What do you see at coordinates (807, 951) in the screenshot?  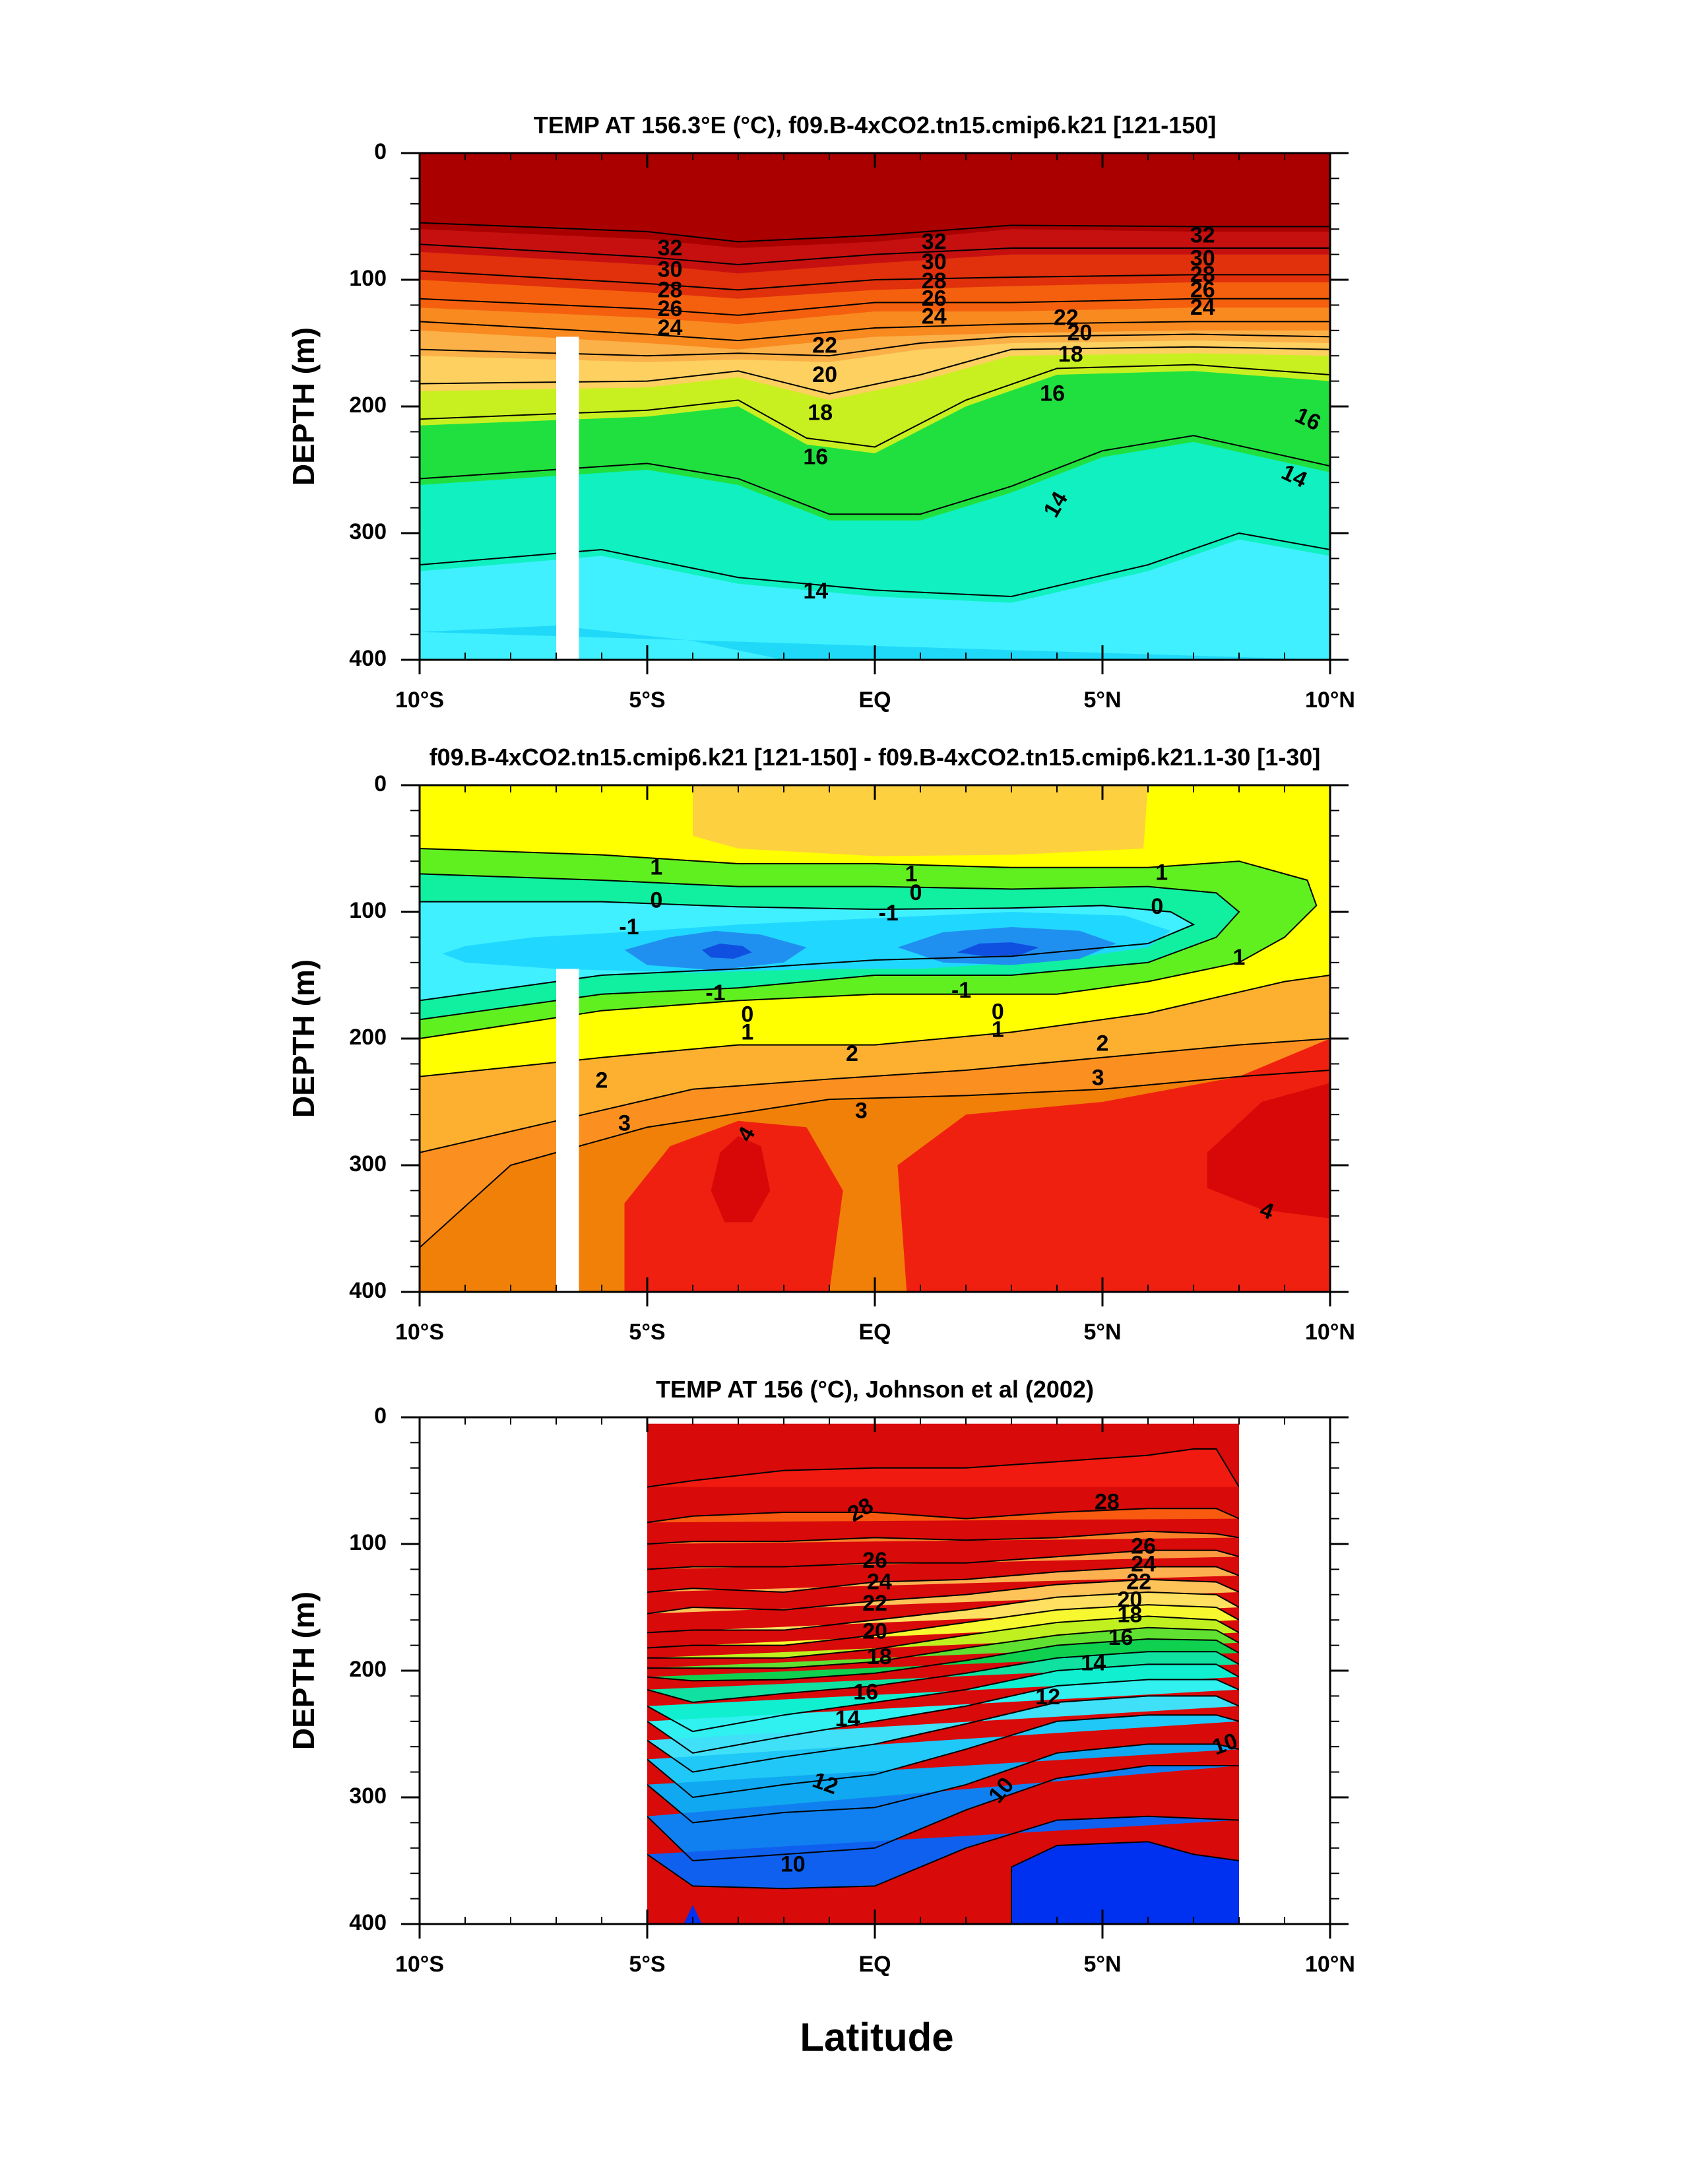 I see `contour--1` at bounding box center [807, 951].